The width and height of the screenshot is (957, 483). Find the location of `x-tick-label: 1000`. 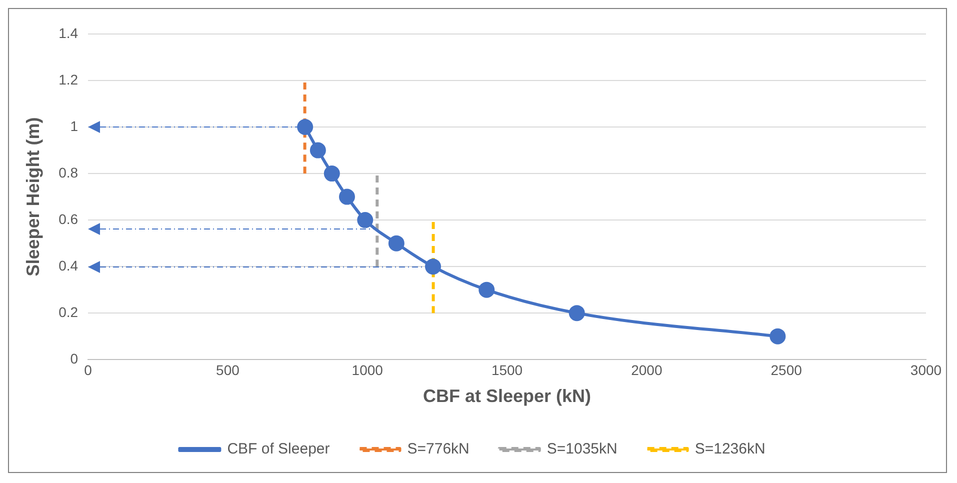

x-tick-label: 1000 is located at coordinates (368, 370).